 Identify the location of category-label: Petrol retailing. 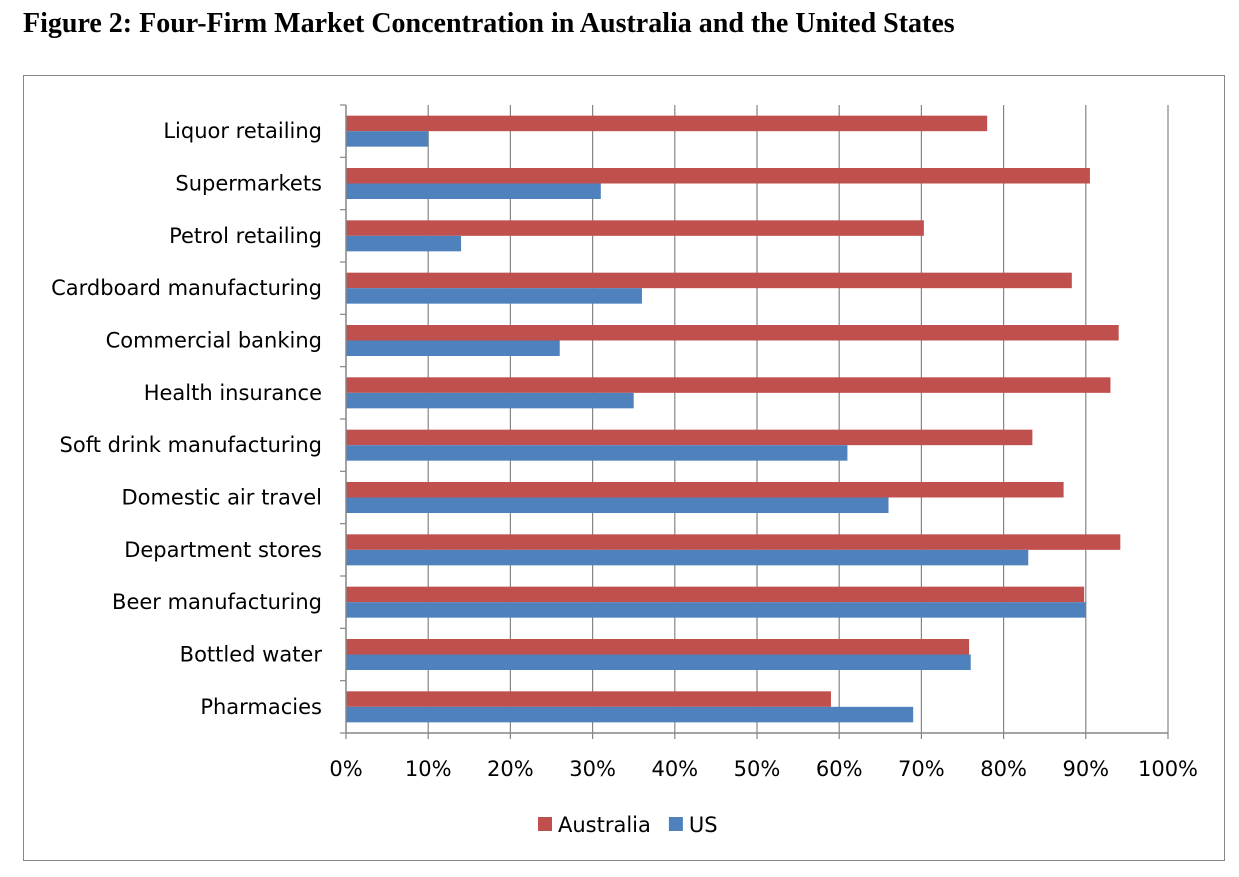
(245, 236).